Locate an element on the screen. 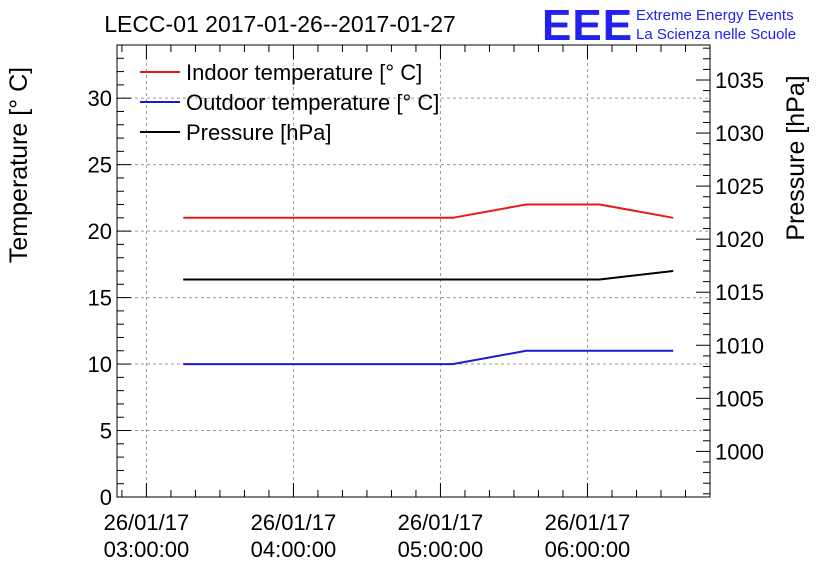  y-tick-label: 25 is located at coordinates (100, 165).